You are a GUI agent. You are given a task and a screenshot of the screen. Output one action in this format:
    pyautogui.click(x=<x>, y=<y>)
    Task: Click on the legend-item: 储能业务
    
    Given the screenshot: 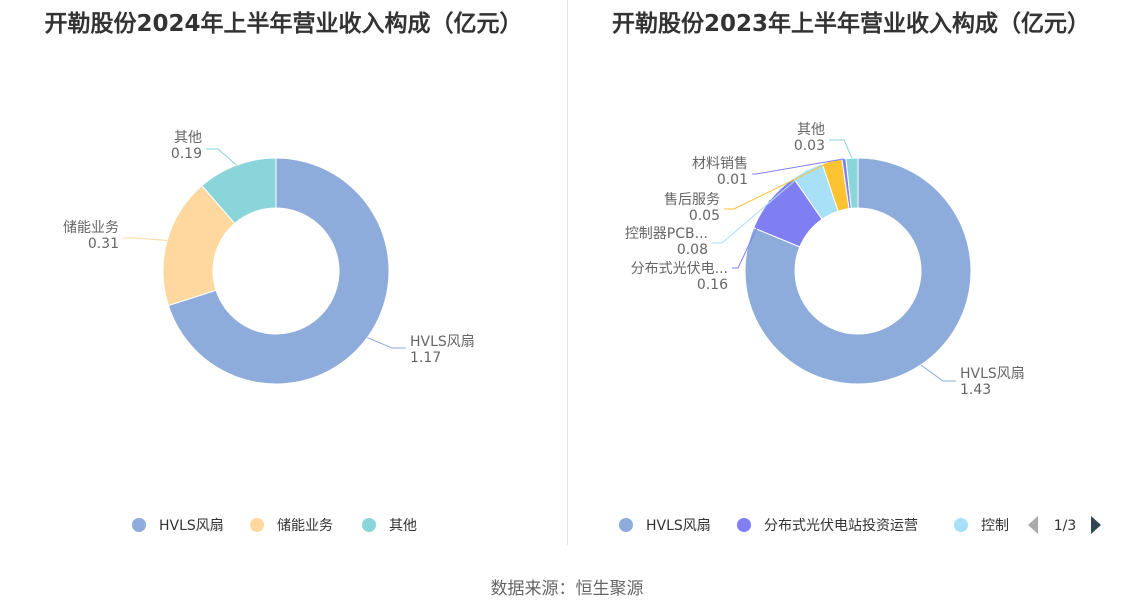 What is the action you would take?
    pyautogui.click(x=291, y=526)
    